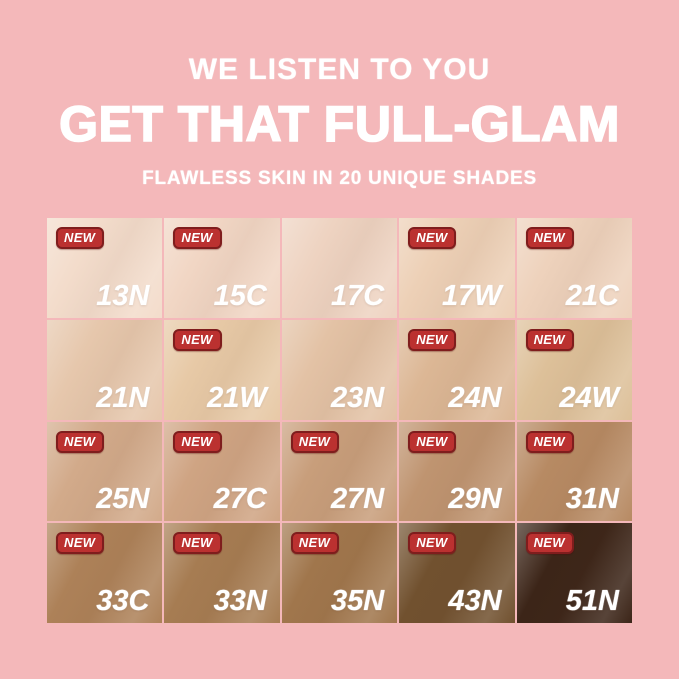 Image resolution: width=679 pixels, height=679 pixels. I want to click on shade-code-label: 43N, so click(475, 601).